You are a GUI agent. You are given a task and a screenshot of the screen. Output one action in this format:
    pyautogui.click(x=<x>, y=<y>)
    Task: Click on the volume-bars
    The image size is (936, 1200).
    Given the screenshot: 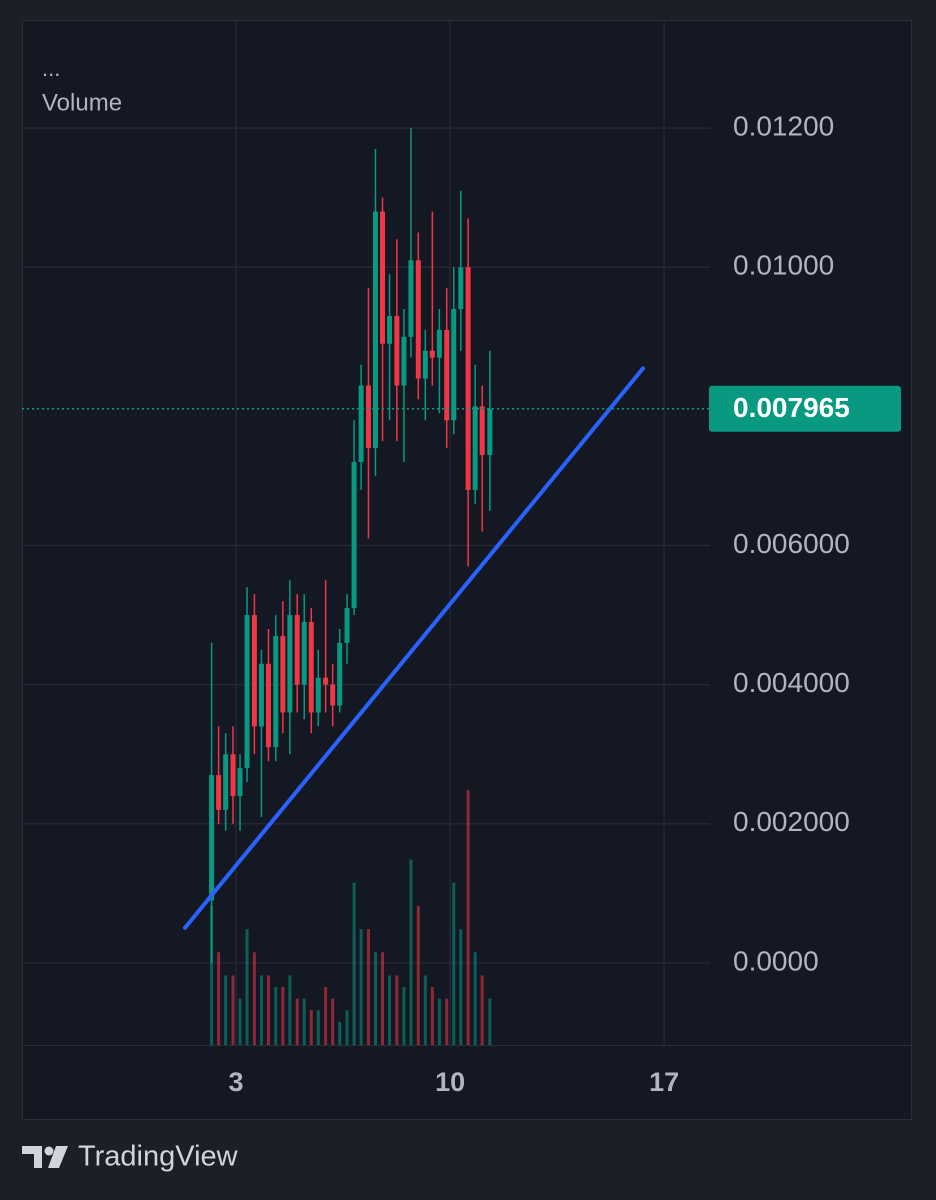 What is the action you would take?
    pyautogui.click(x=351, y=917)
    